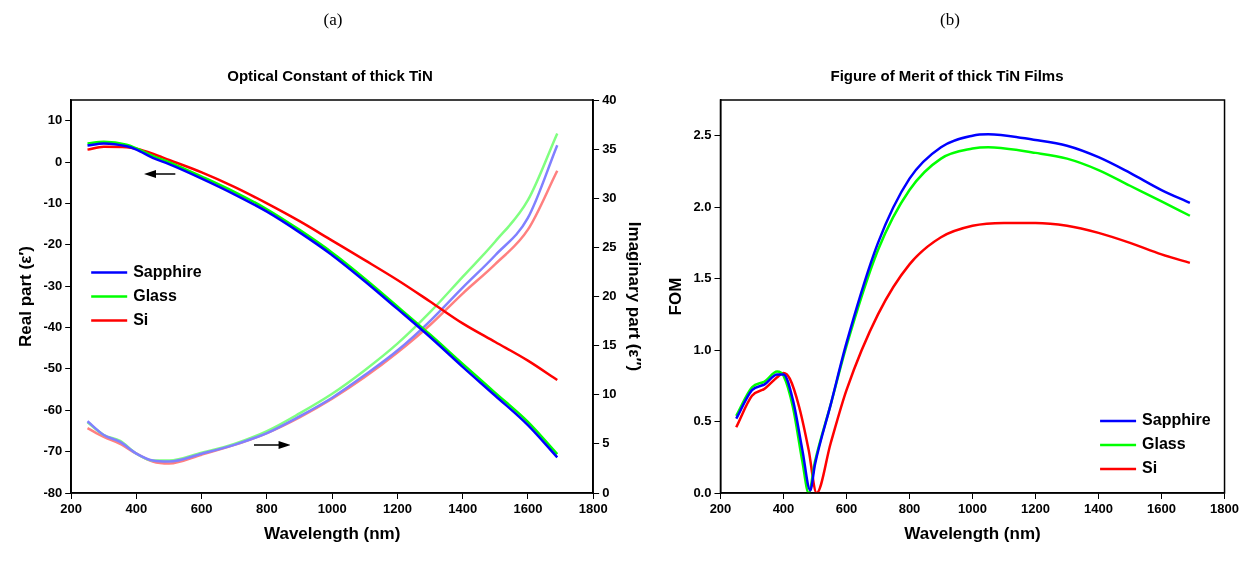  I want to click on y2-tick-label: 35, so click(609, 148).